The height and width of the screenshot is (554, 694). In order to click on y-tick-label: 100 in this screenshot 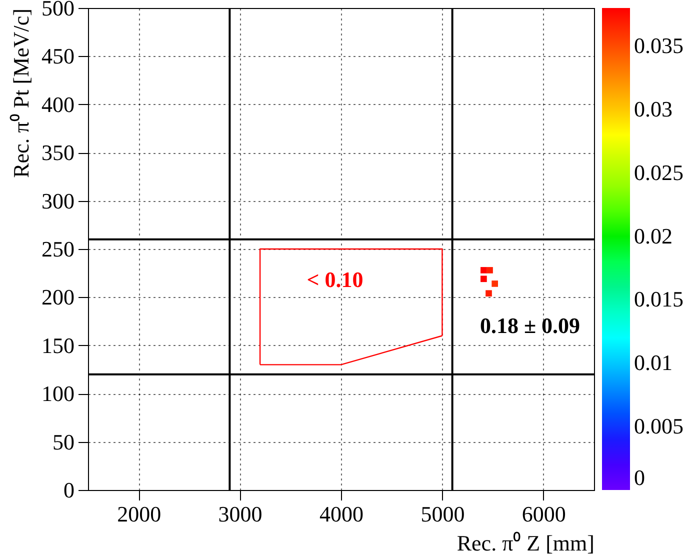, I will do `click(58, 393)`.